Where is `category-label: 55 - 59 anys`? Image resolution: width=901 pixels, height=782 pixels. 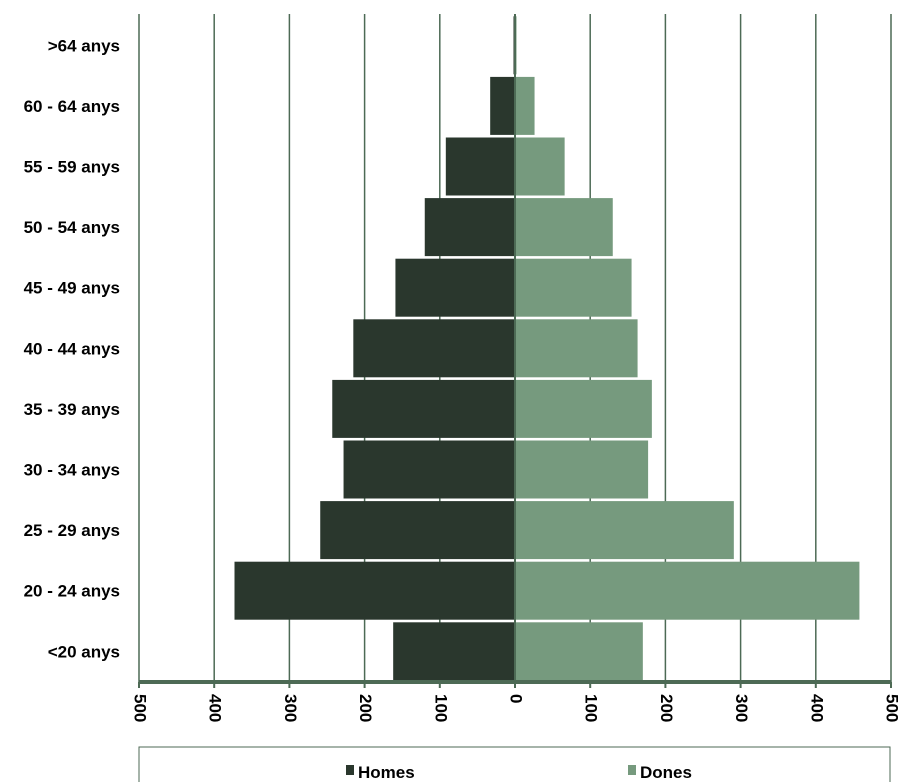
category-label: 55 - 59 anys is located at coordinates (72, 167).